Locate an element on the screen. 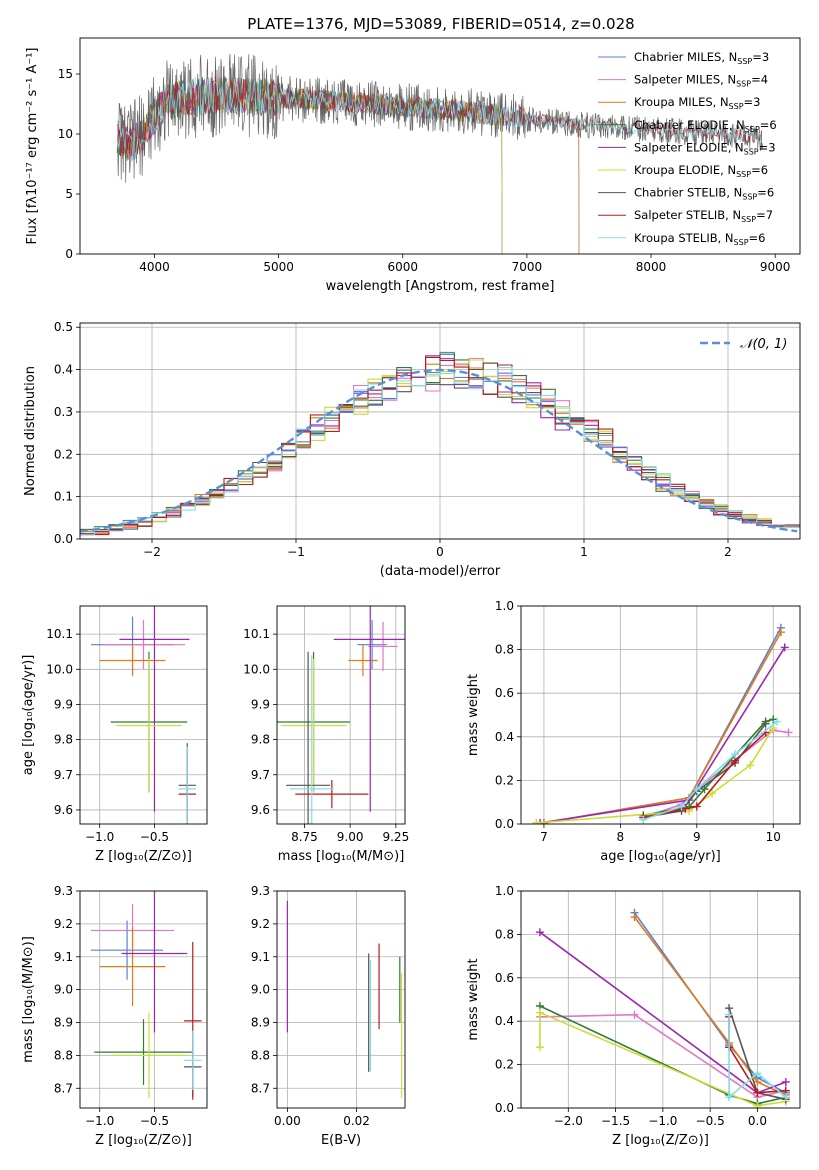 The width and height of the screenshot is (819, 1170). y-tick-label: 9.8 is located at coordinates (260, 740).